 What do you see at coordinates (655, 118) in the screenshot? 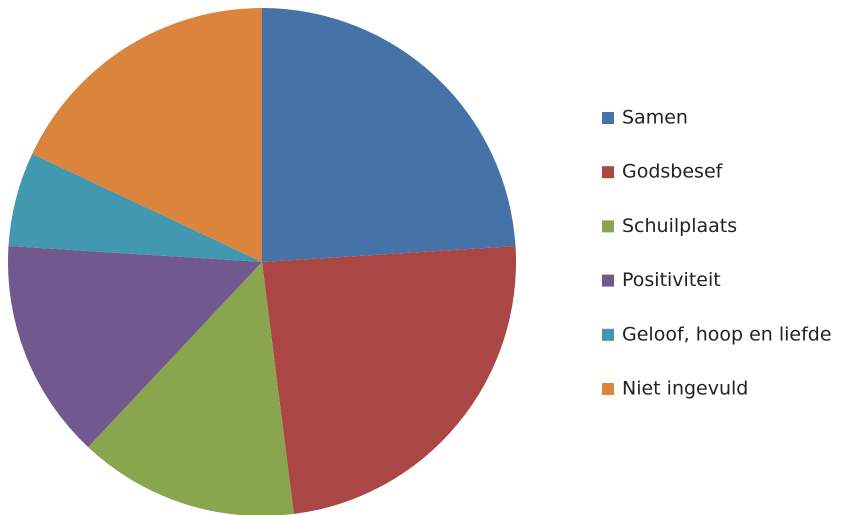
I see `legend-label: Samen` at bounding box center [655, 118].